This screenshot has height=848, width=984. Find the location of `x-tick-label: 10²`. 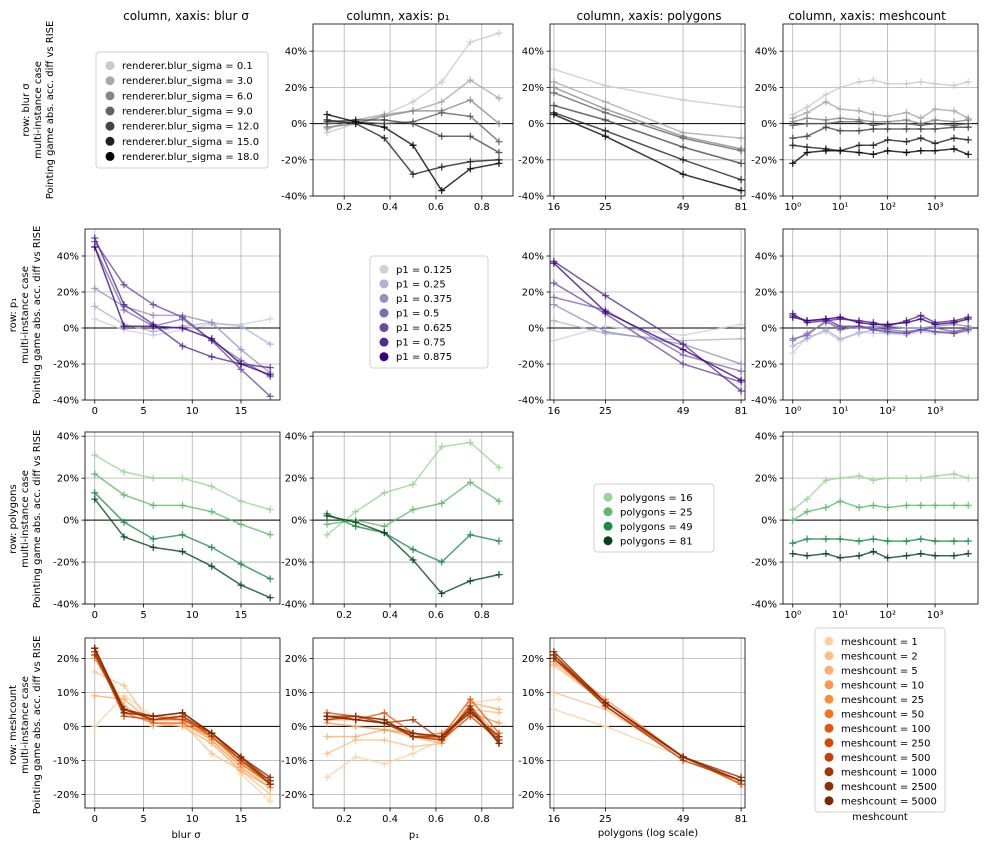

x-tick-label: 10² is located at coordinates (887, 207).